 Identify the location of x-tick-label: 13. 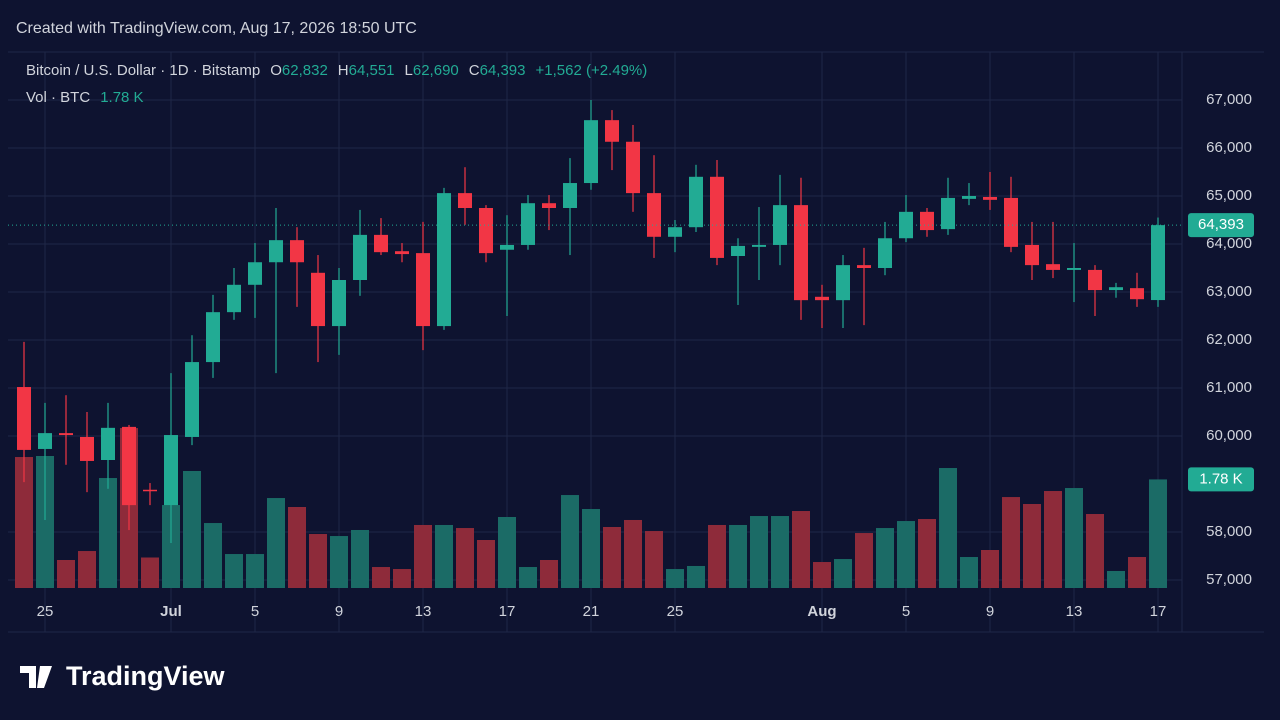
(1074, 611).